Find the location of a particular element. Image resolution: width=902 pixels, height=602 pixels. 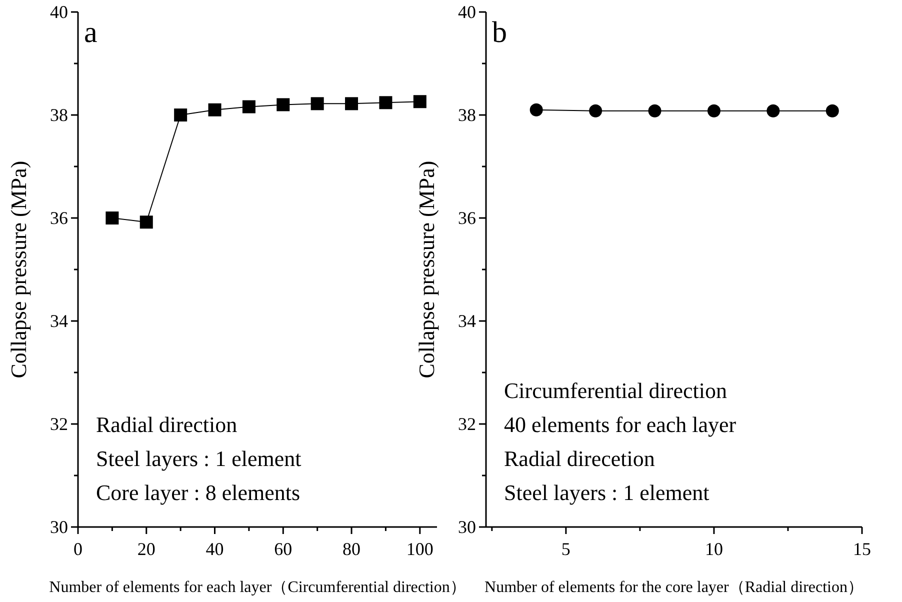

x-tick-label: 80 is located at coordinates (351, 549).